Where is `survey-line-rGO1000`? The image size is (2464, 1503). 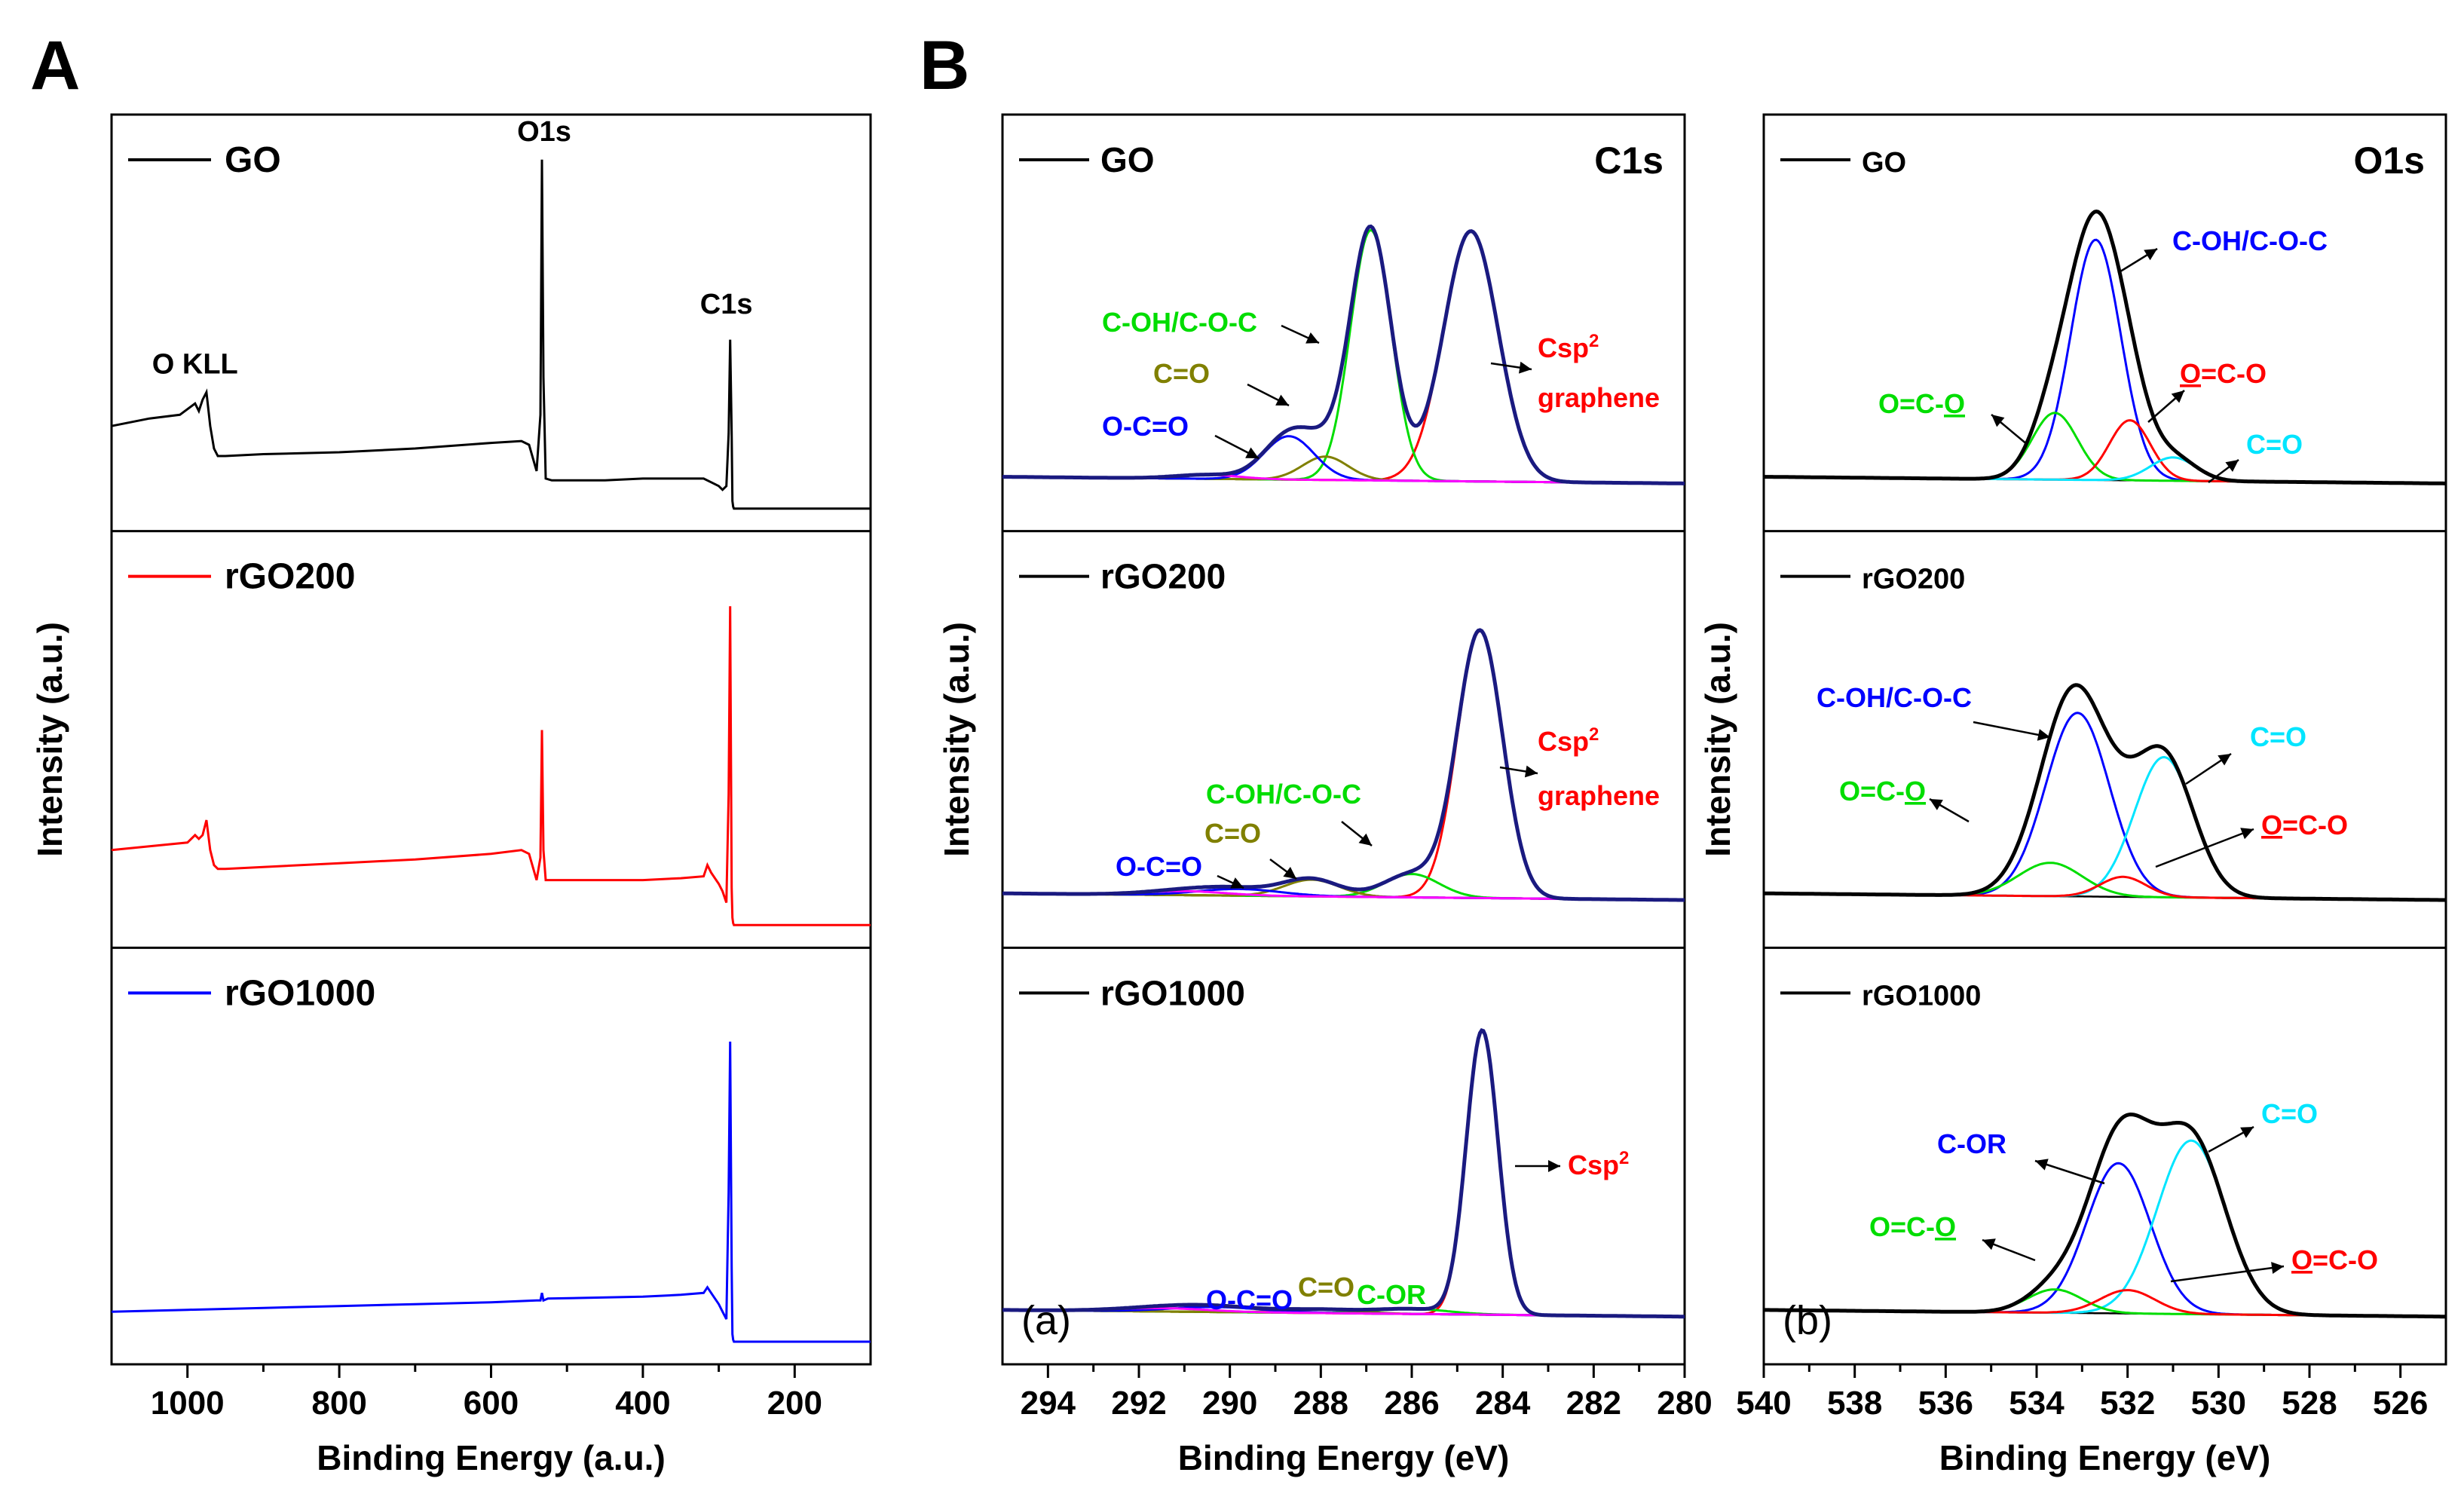 survey-line-rGO1000 is located at coordinates (491, 1192).